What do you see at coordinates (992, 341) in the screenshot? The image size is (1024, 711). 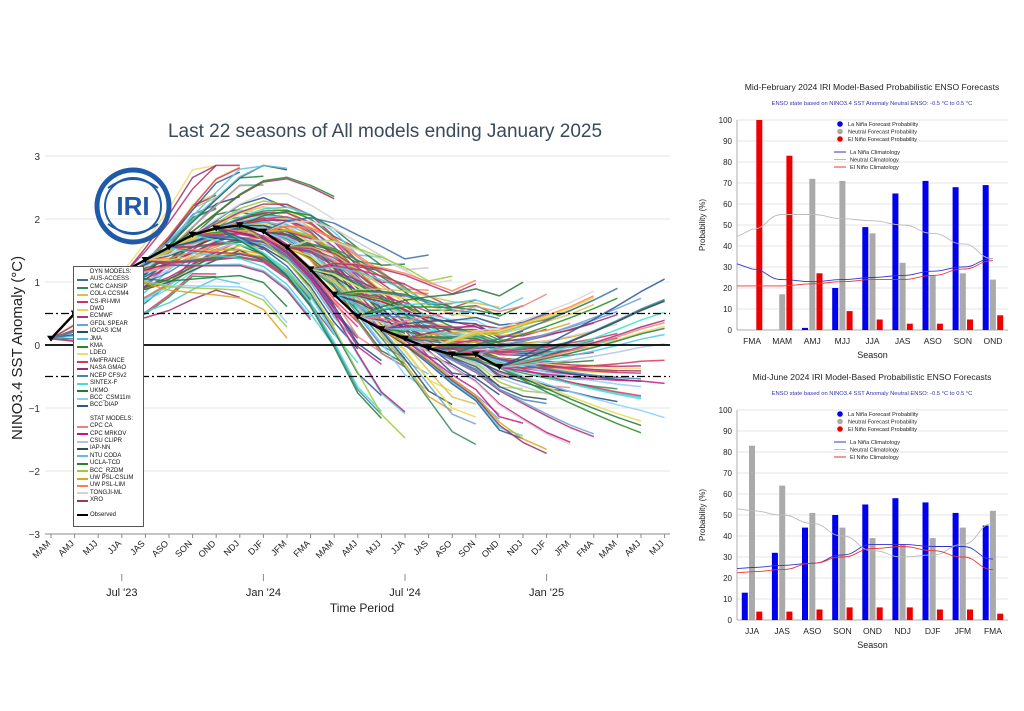 I see `bar-category-label: OND` at bounding box center [992, 341].